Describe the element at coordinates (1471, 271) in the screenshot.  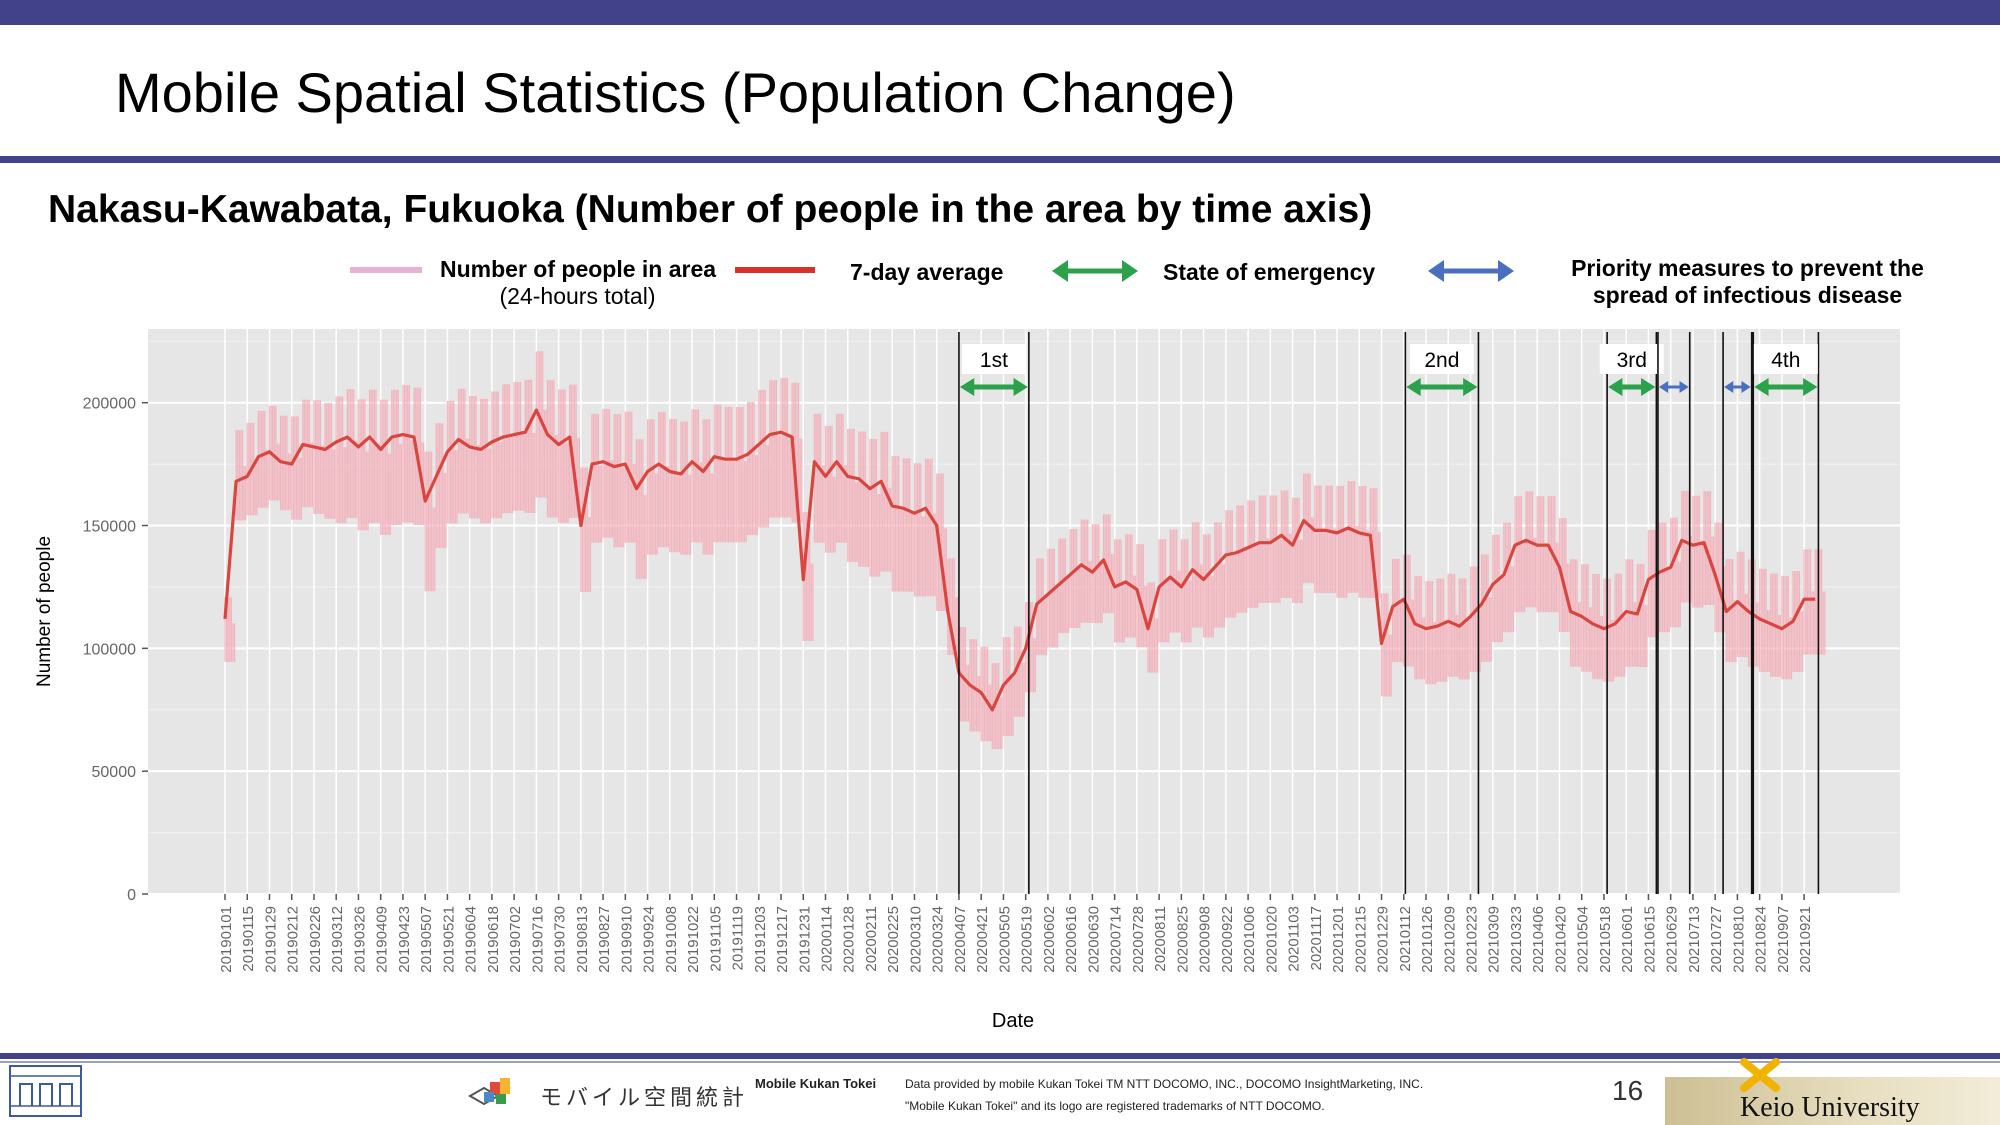
I see `legend-priority-arrow-icon` at that location.